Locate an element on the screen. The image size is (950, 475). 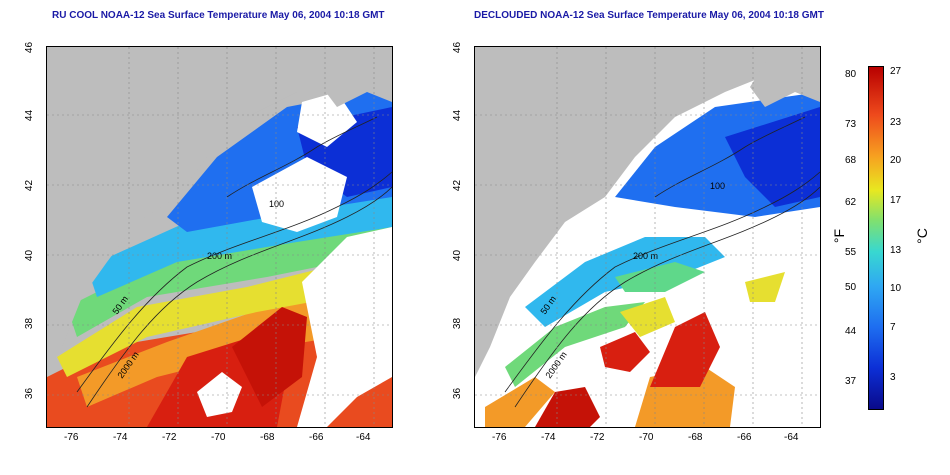
colorbar-f-tick-68: 68 is located at coordinates (851, 160).